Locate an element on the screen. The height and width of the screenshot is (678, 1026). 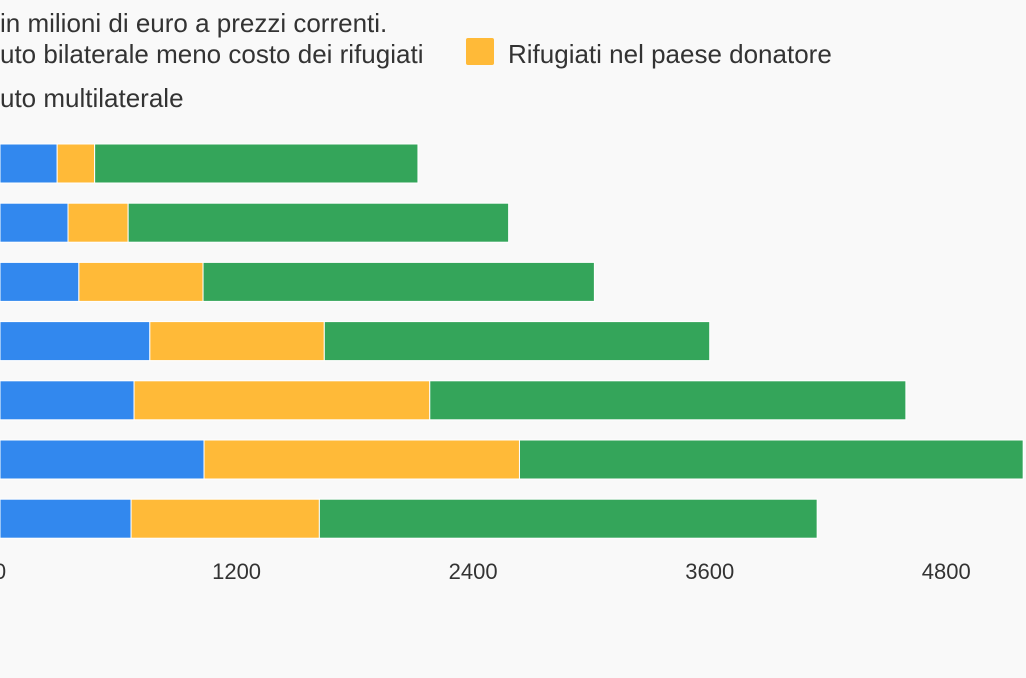
legend-label-multilateral: uto multilaterale is located at coordinates (92, 98).